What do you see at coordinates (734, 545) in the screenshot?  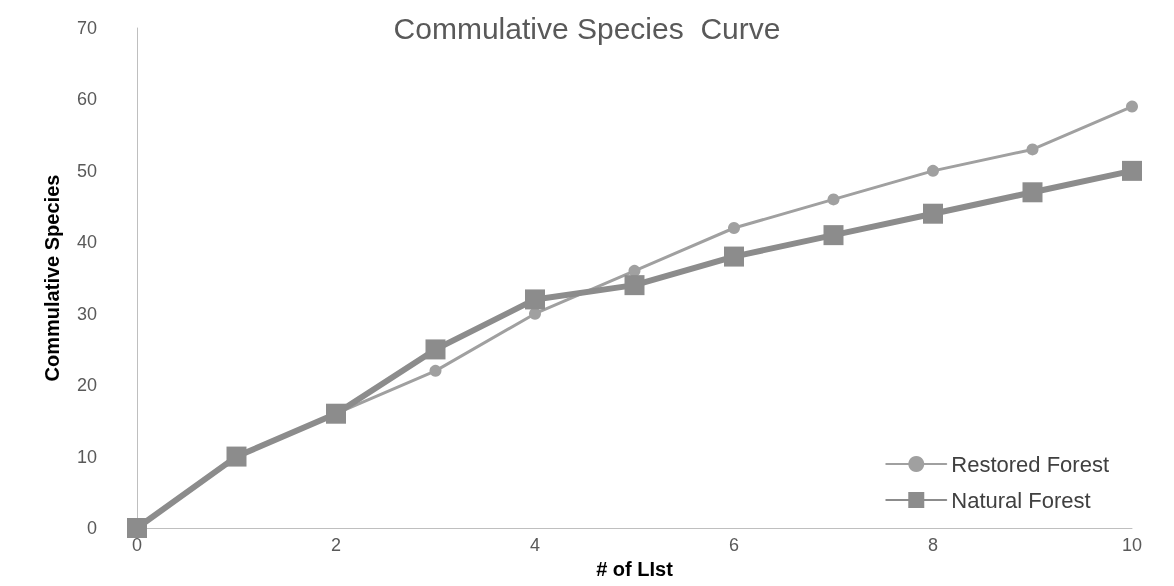 I see `x-tick-label: 6` at bounding box center [734, 545].